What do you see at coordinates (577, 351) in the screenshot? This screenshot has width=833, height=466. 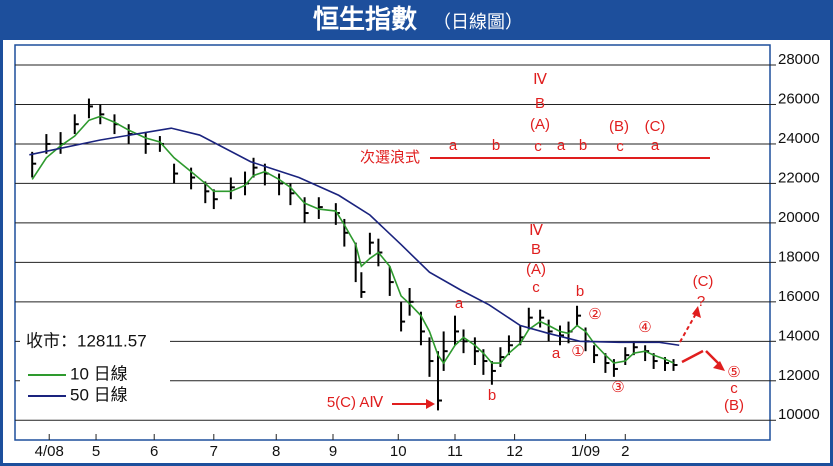 I see `wave-annotation: ①` at bounding box center [577, 351].